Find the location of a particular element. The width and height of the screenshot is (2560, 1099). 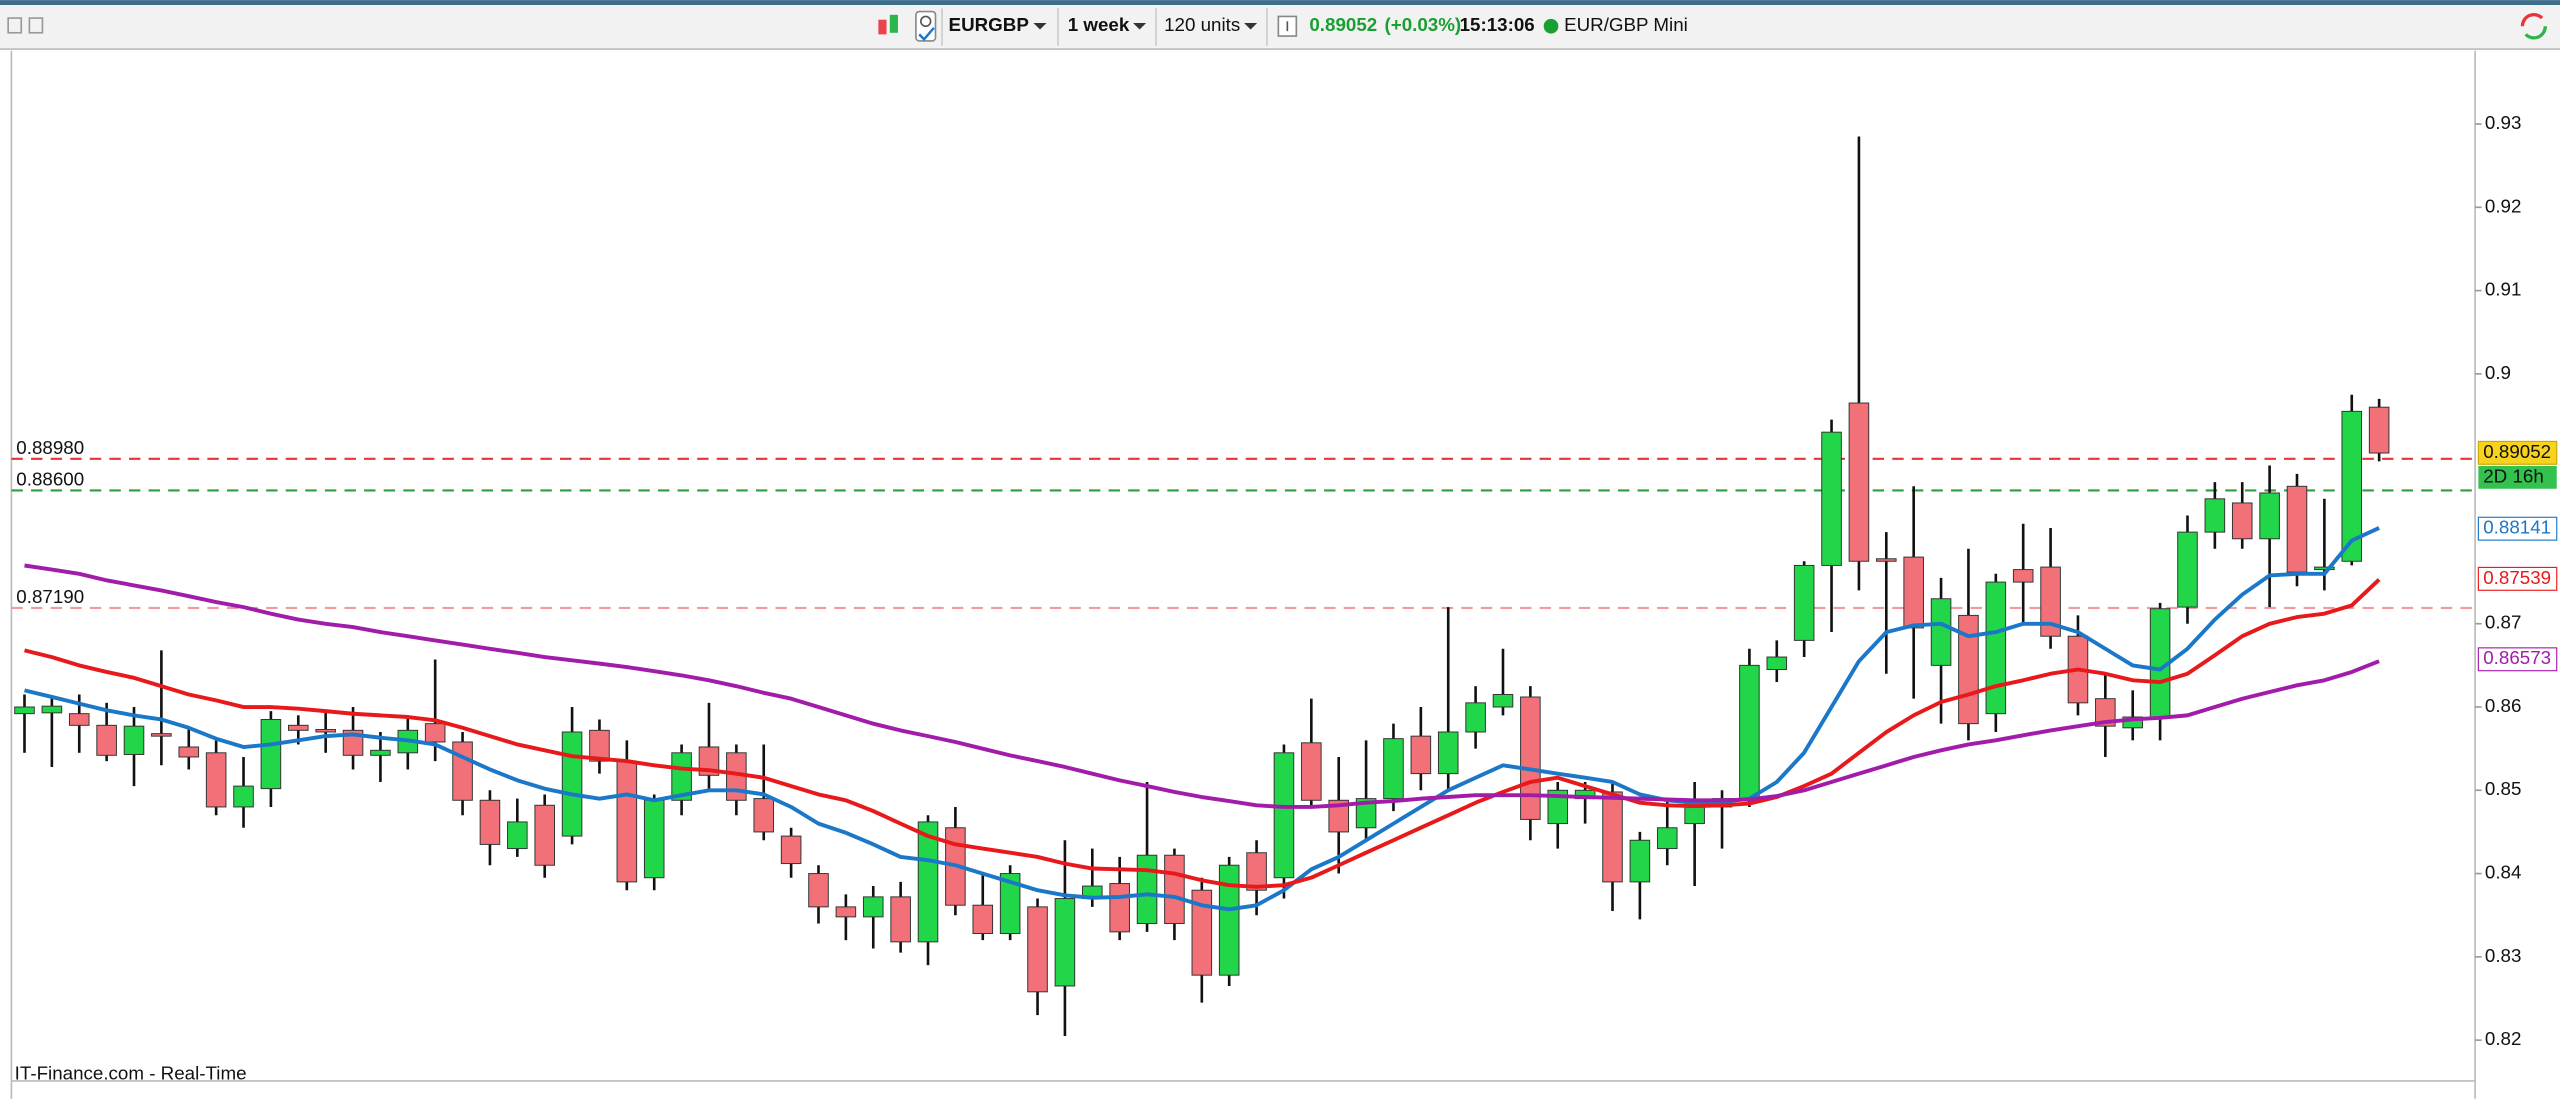

y-tick-label: 0.83 is located at coordinates (2503, 955).